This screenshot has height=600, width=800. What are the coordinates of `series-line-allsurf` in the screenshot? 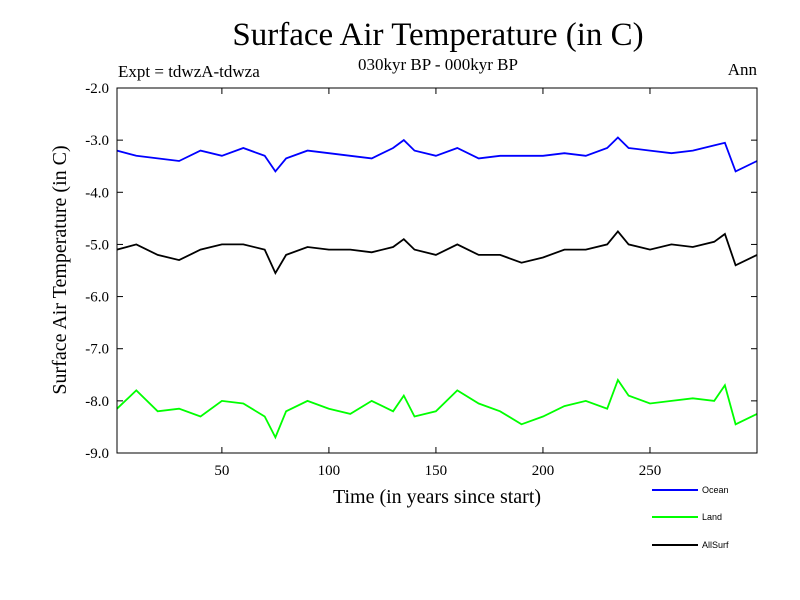 It's located at (437, 252).